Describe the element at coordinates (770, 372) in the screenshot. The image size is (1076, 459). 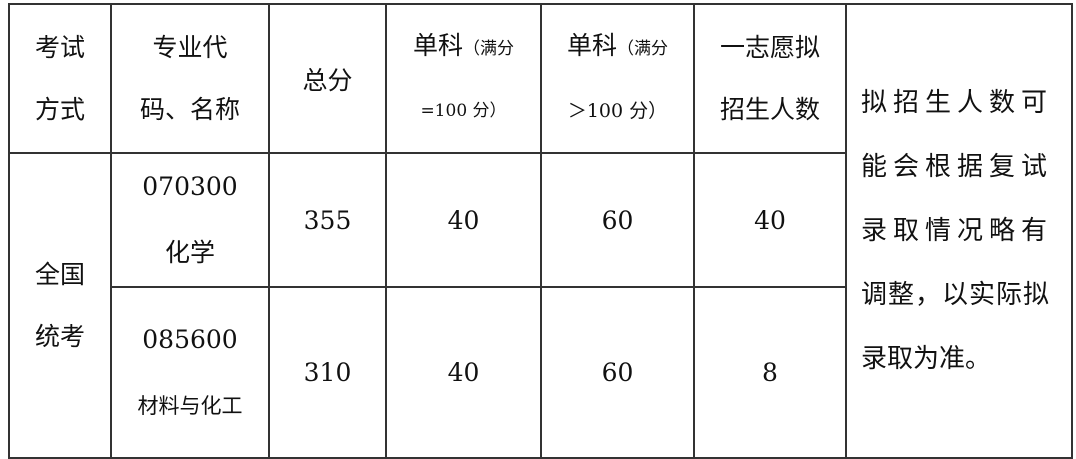
I see `quota-cell: 8` at that location.